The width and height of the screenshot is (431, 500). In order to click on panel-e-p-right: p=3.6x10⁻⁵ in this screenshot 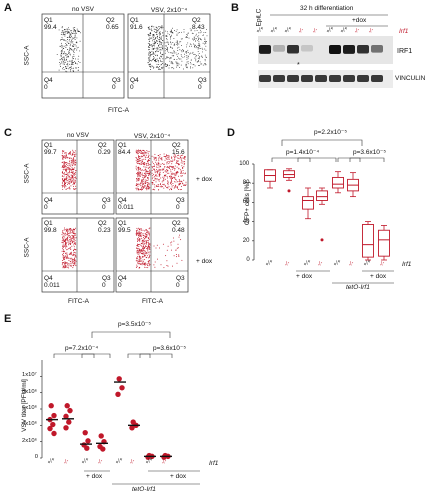, I will do `click(170, 348)`.